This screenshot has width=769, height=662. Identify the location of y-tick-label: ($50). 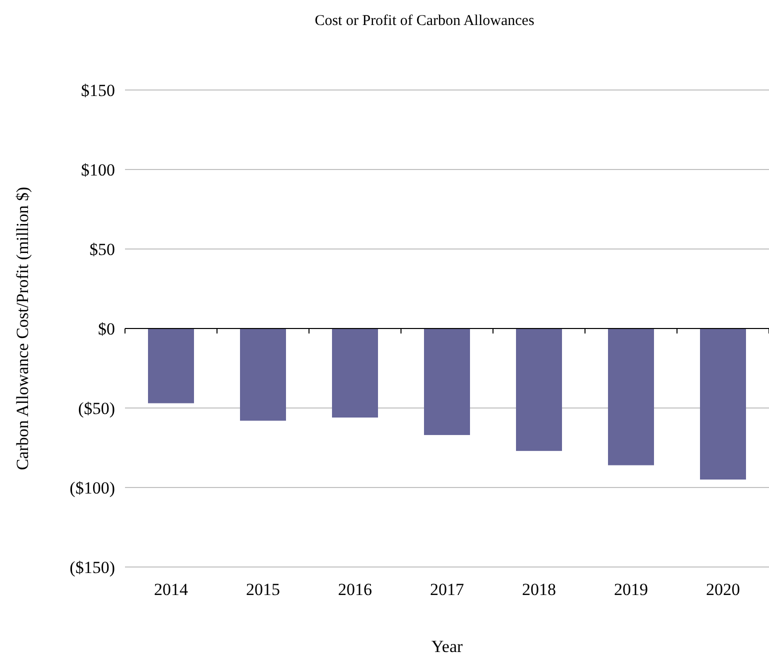
(96, 408).